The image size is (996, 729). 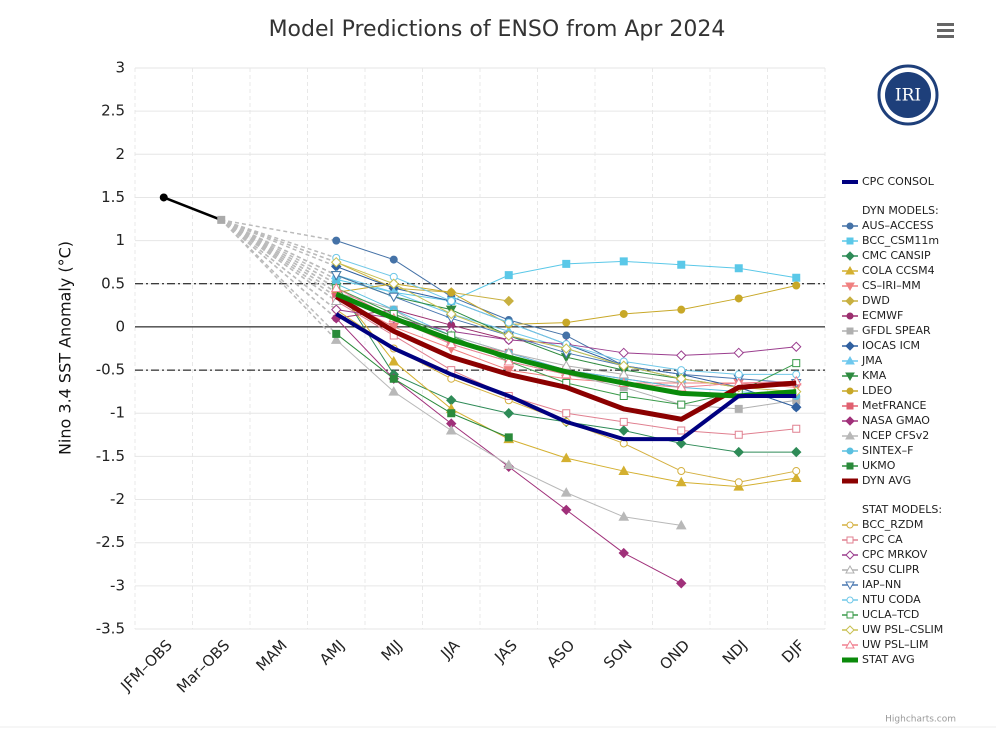 I want to click on x-tick-label: MAM, so click(x=271, y=655).